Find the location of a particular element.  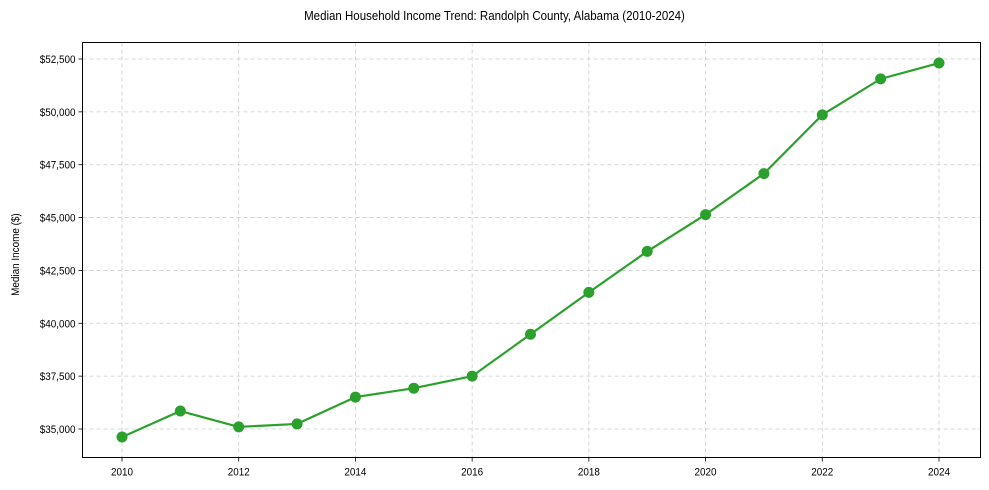

x-tick-label: 2016 is located at coordinates (472, 473).